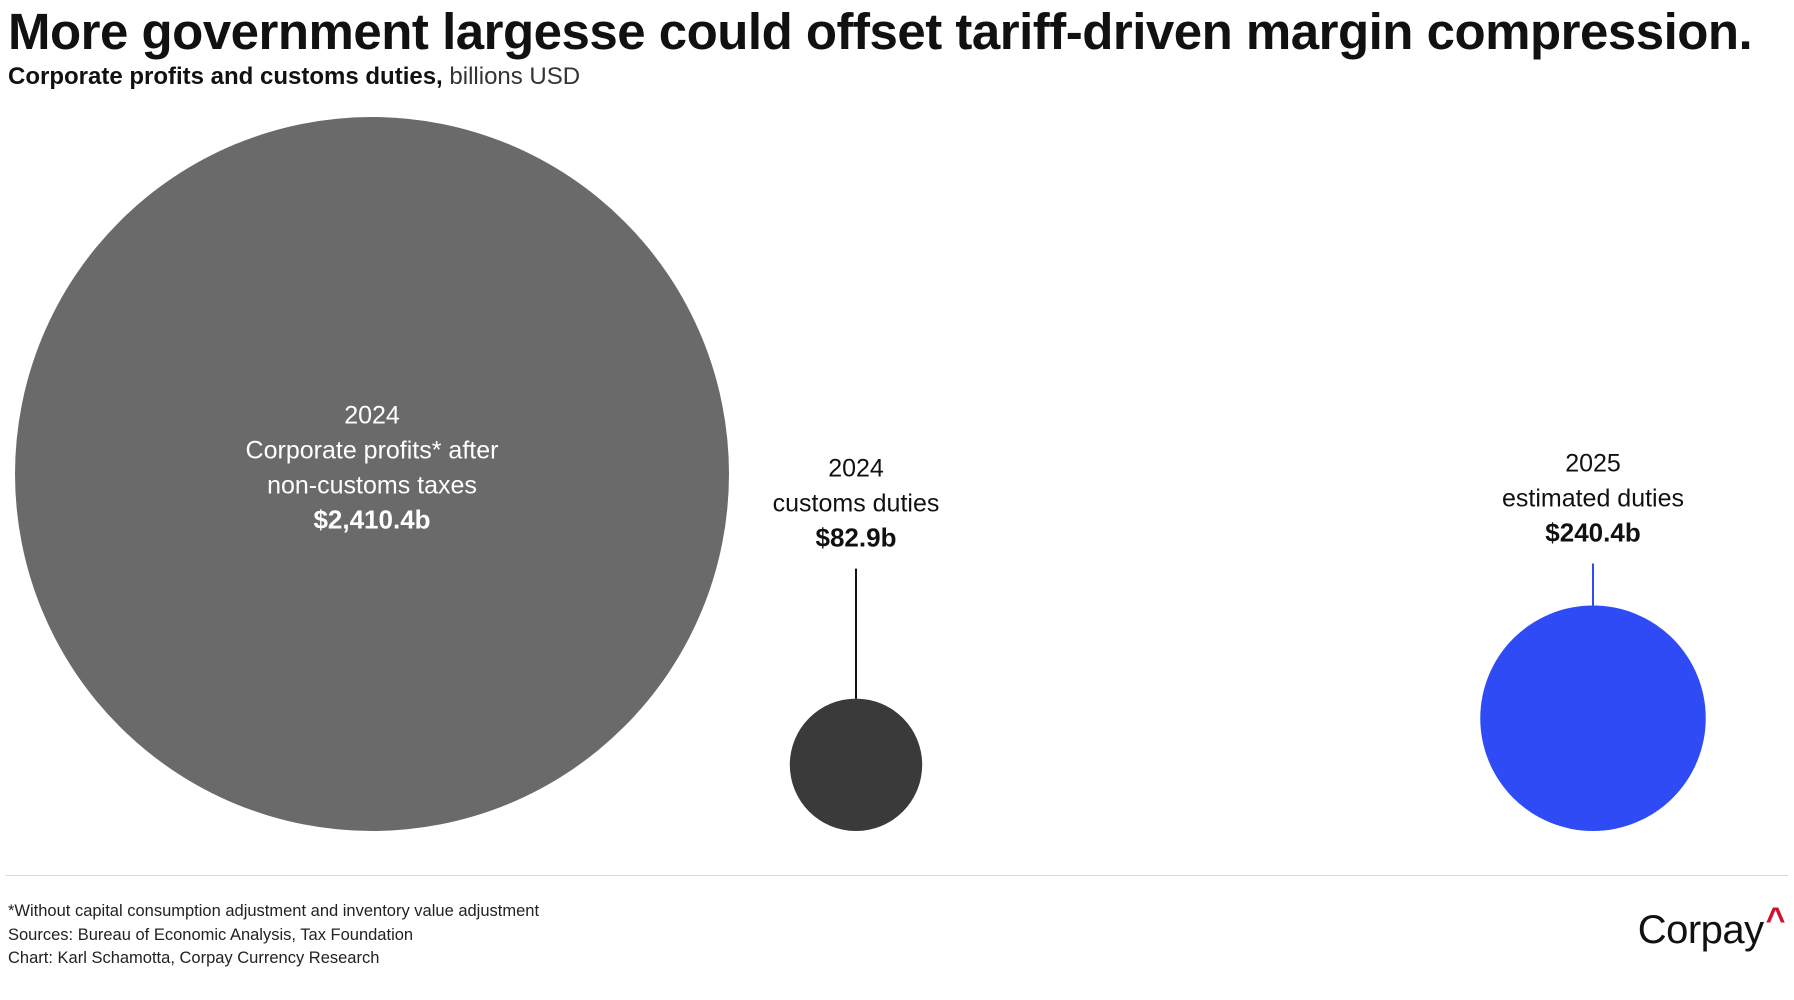 This screenshot has width=1794, height=1000. I want to click on bubble-value-duties-2024: $82.9b, so click(856, 538).